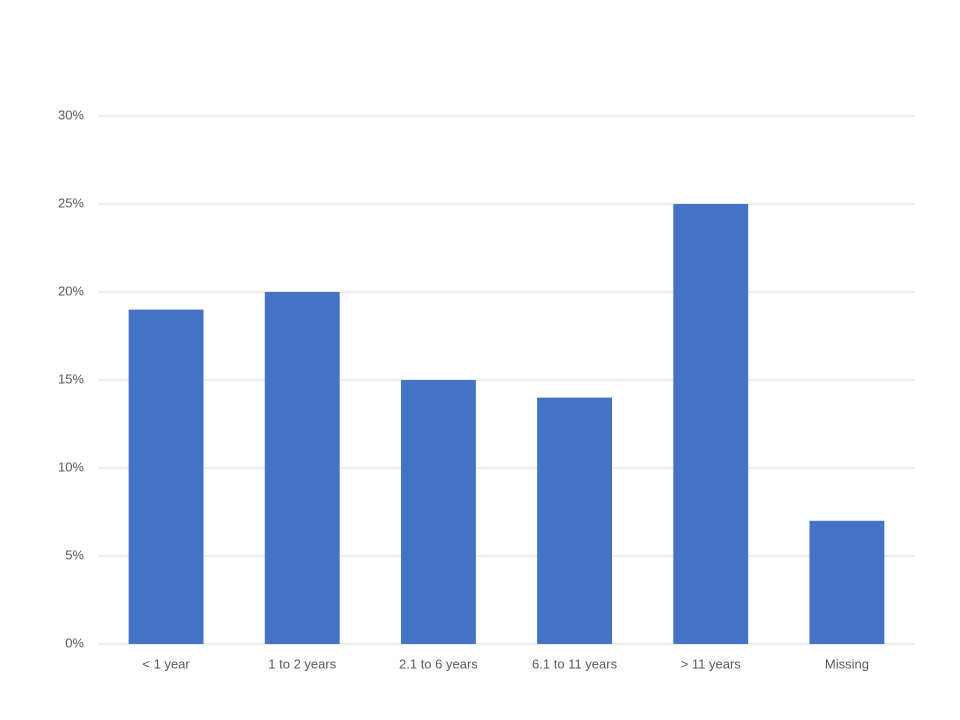 Image resolution: width=960 pixels, height=720 pixels. I want to click on x-tick-label: 1 to 2 years, so click(302, 663).